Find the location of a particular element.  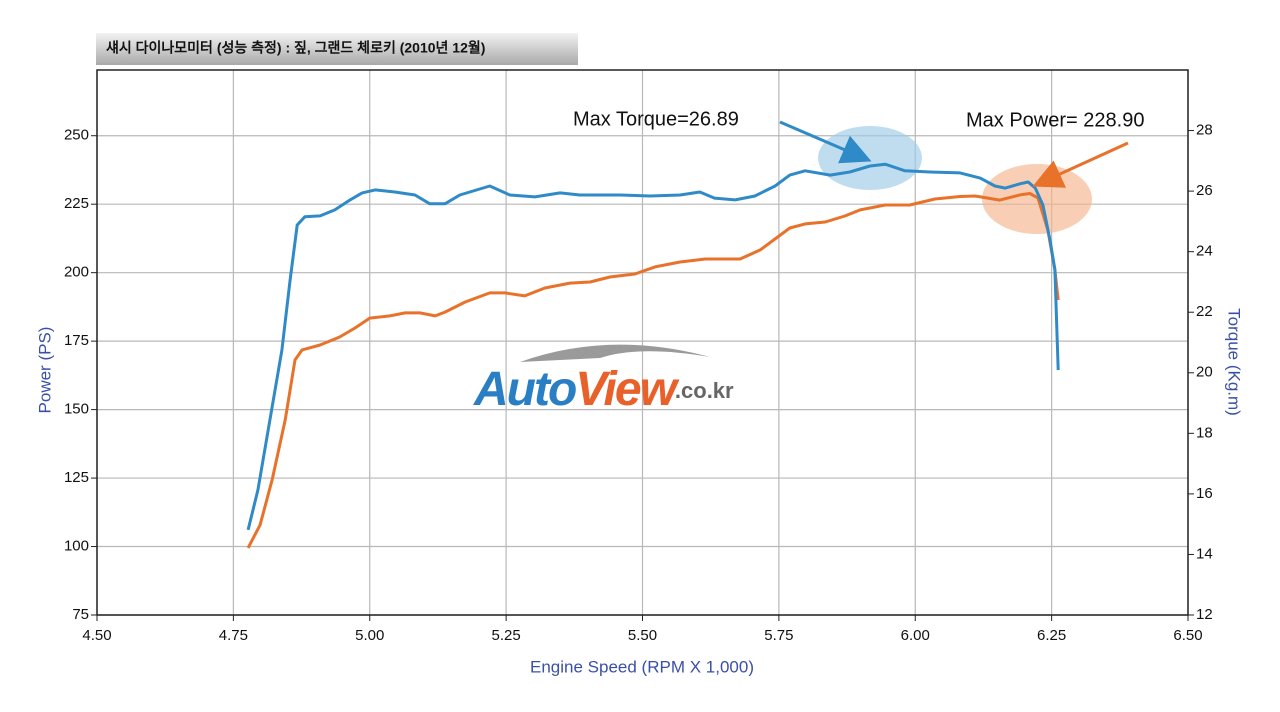

x-tick-label: 5.50 is located at coordinates (642, 635).